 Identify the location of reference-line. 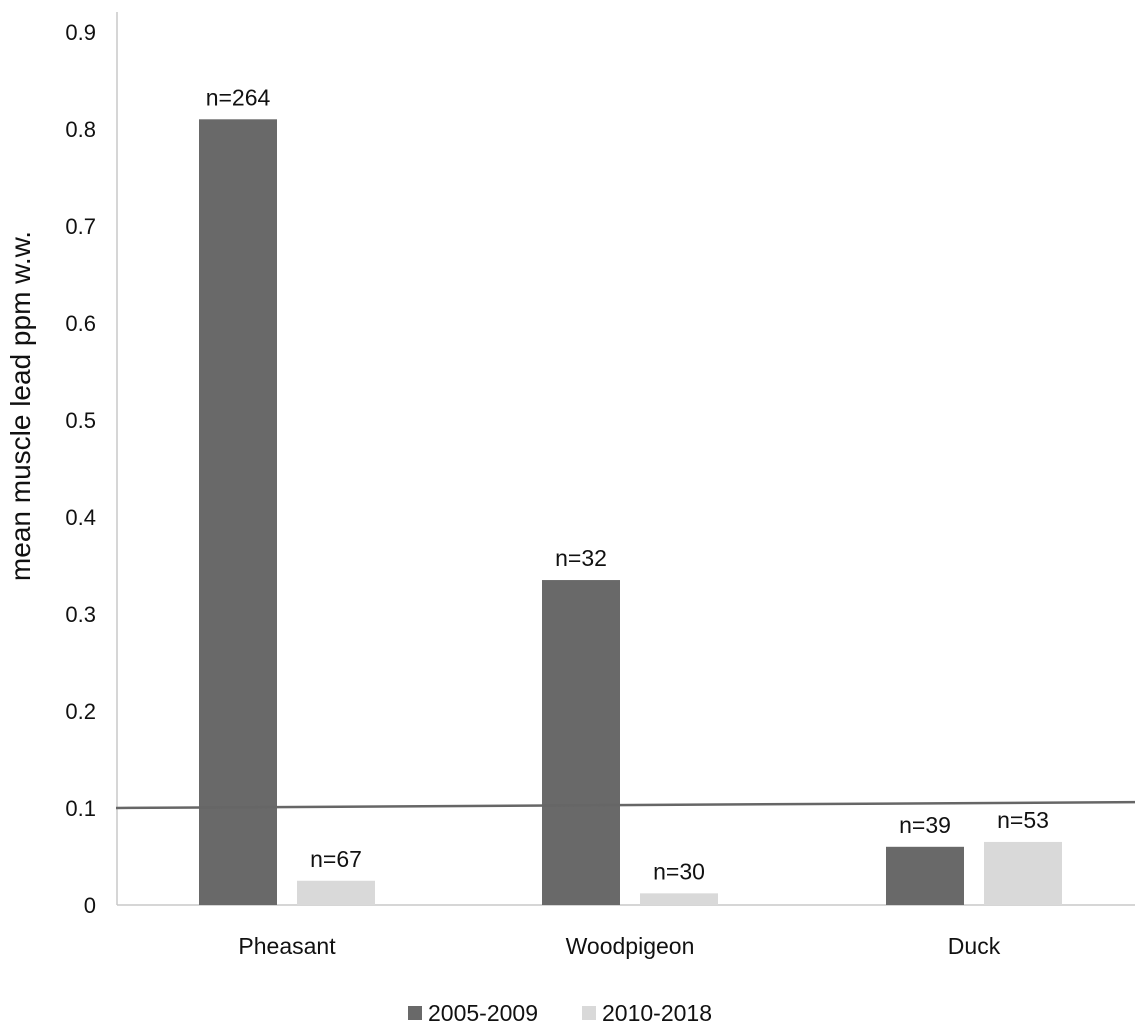
(625, 805).